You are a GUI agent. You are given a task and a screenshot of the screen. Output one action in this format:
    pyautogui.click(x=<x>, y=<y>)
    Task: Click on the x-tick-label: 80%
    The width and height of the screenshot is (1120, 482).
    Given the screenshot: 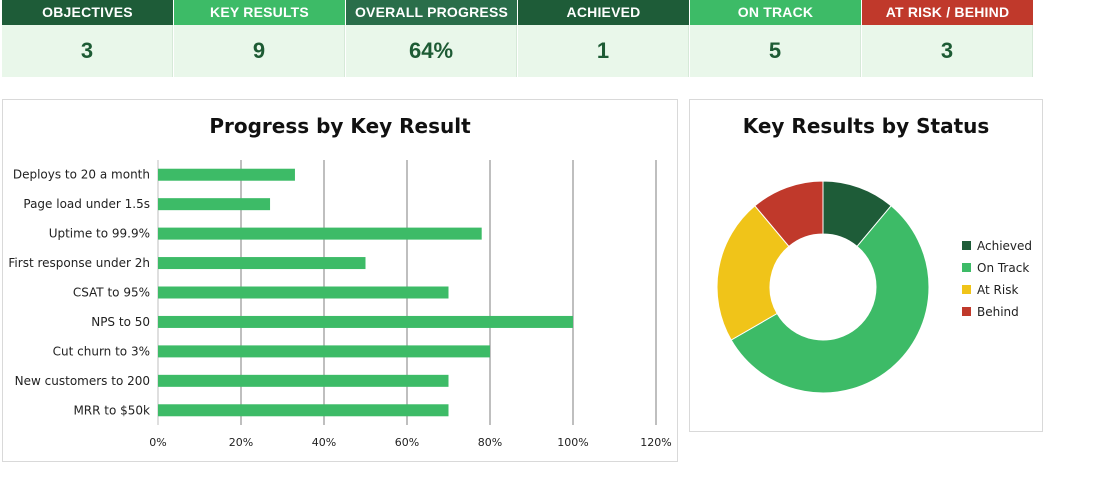 What is the action you would take?
    pyautogui.click(x=490, y=442)
    